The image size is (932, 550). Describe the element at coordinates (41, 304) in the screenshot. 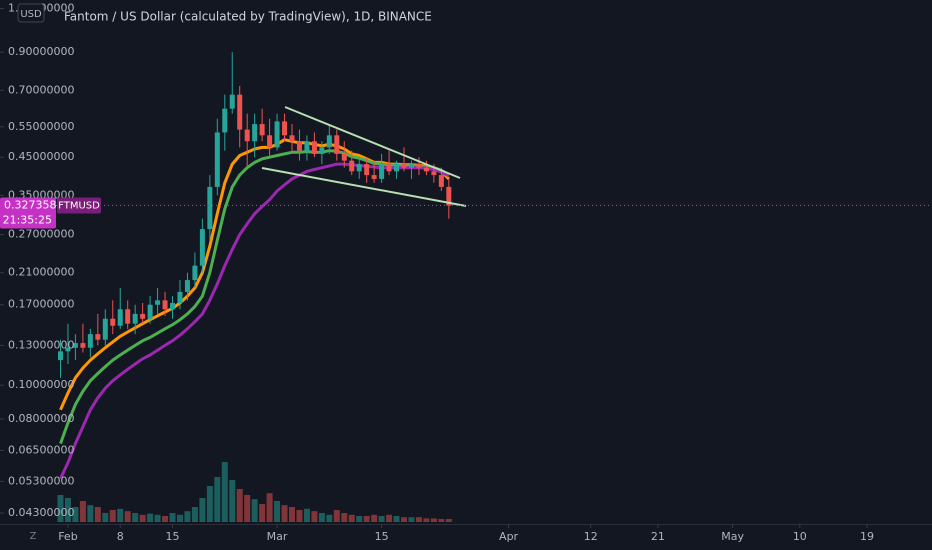

I see `y-tick-label: 0.17000000` at that location.